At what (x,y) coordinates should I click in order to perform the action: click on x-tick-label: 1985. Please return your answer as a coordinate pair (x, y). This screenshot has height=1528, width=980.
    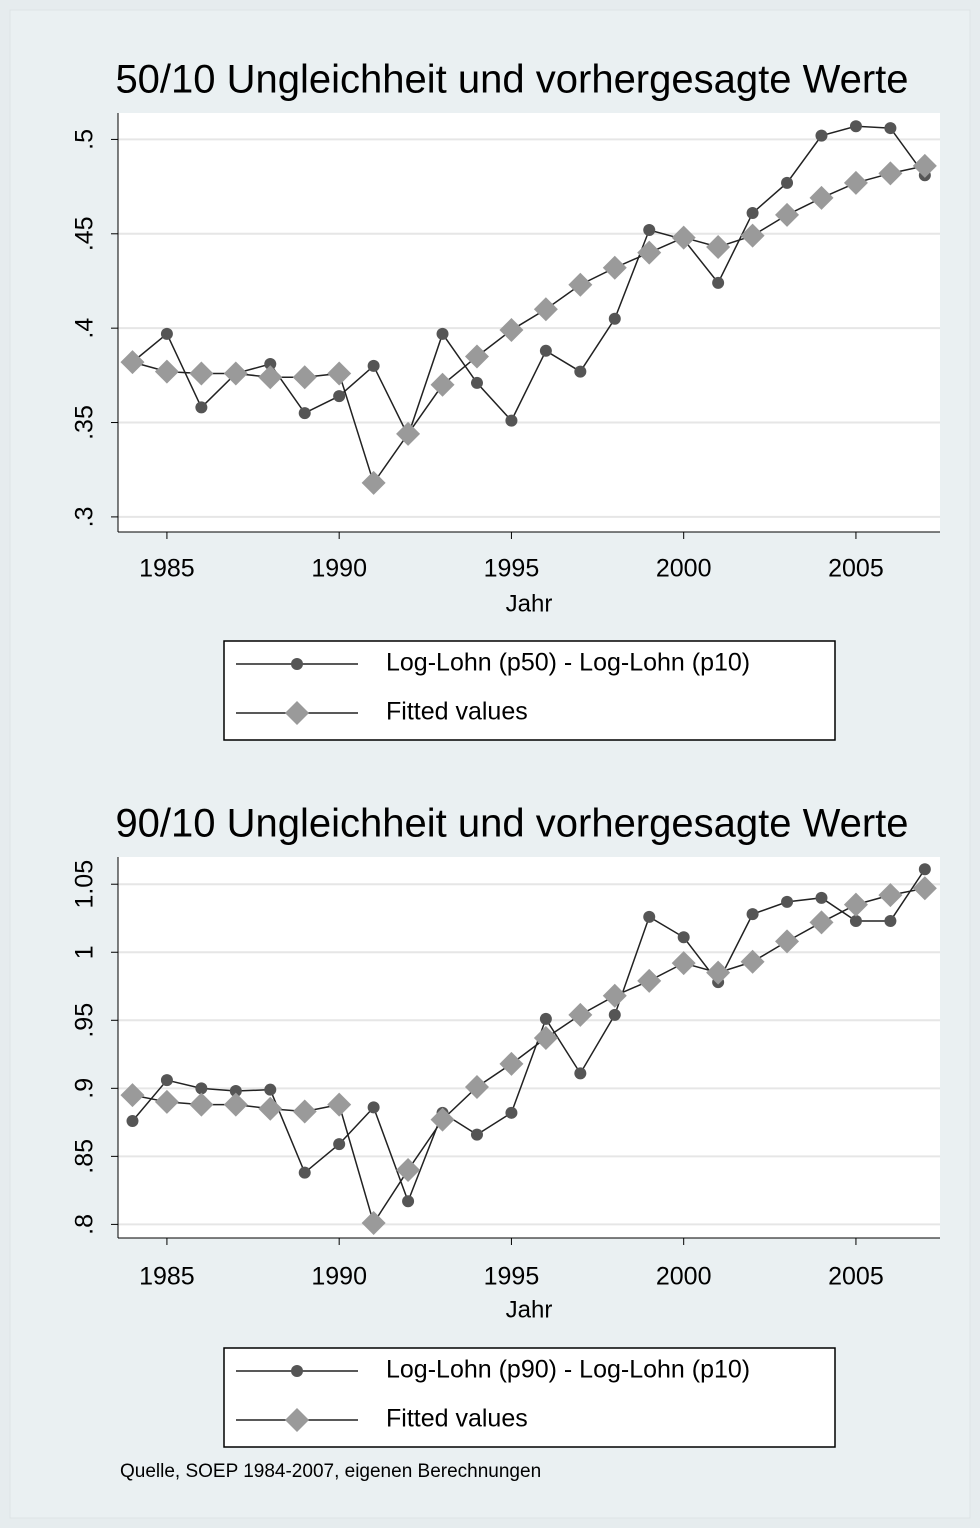
    Looking at the image, I should click on (167, 1277).